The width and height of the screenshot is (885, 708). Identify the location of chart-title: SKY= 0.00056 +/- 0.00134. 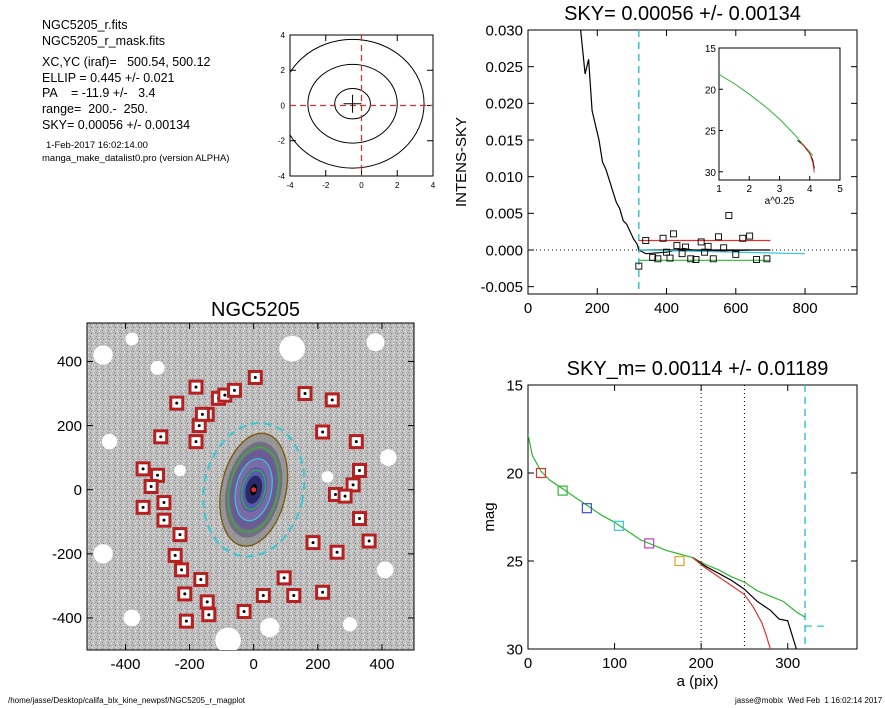
(682, 14).